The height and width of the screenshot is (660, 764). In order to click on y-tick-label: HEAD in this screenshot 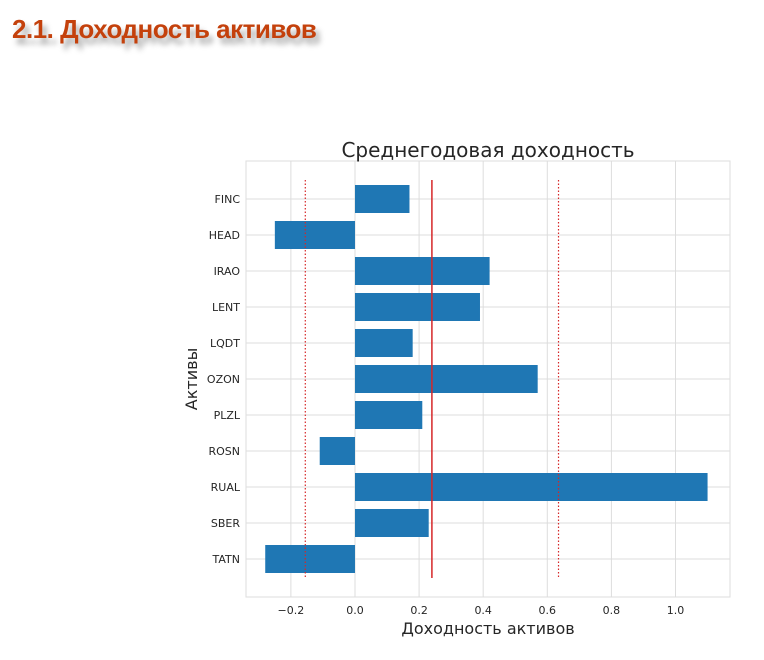, I will do `click(224, 235)`.